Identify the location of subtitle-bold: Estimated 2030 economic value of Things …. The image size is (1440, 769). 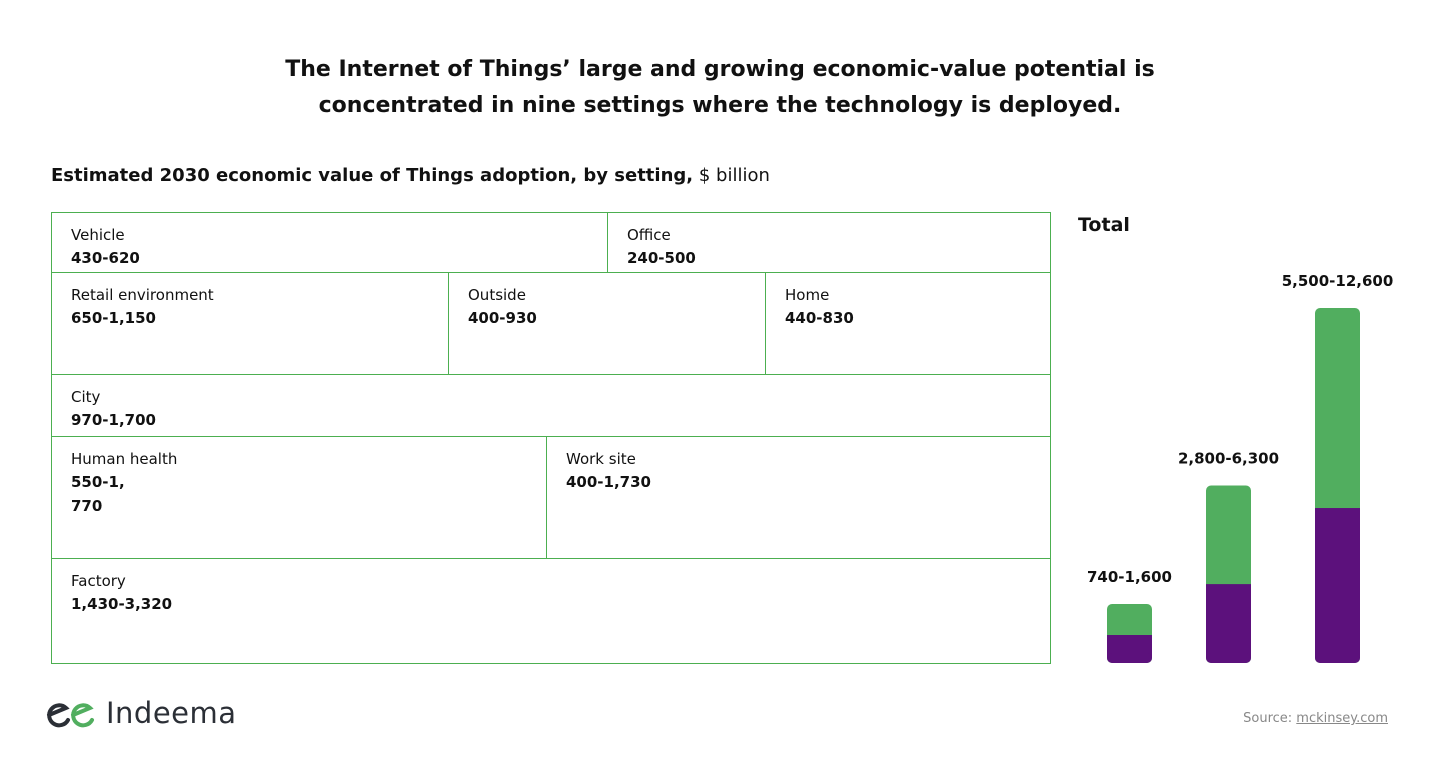
(372, 175).